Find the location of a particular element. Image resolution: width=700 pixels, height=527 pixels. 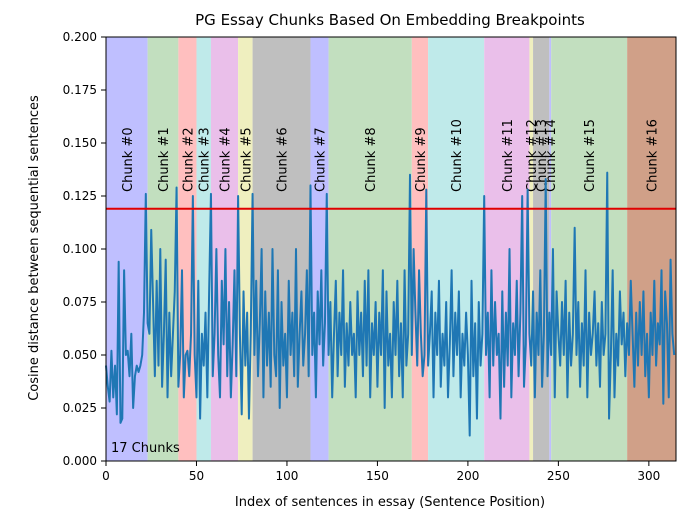

y-tick-label: 0.100 is located at coordinates (80, 249).